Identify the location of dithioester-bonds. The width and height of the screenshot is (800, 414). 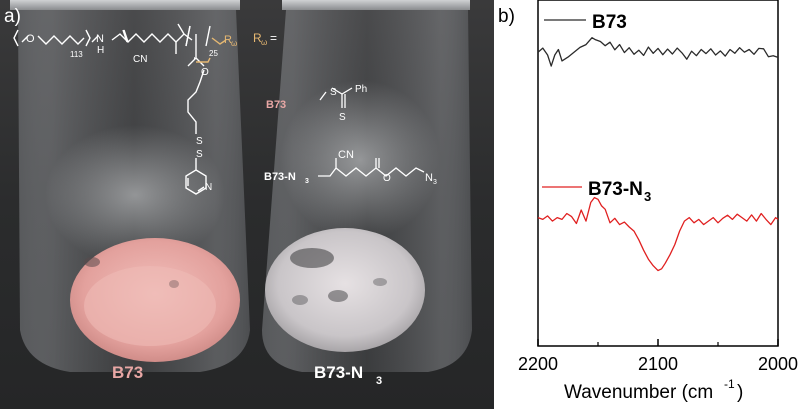
(336, 97).